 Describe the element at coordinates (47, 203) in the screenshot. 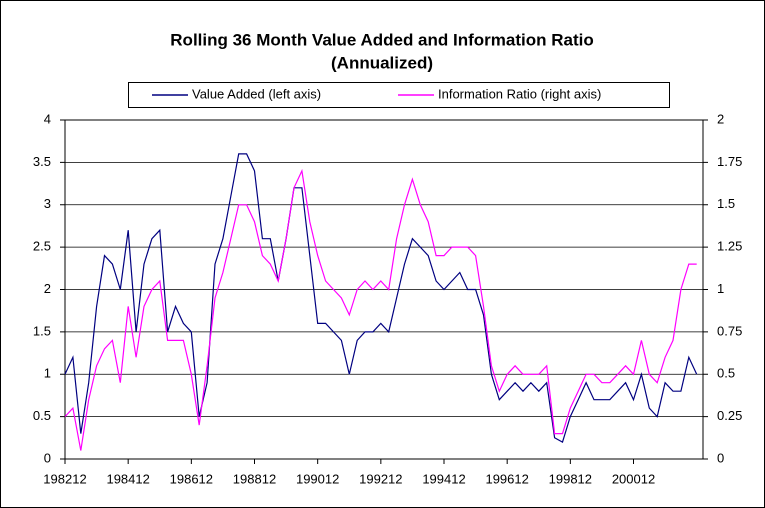

I see `y-tick-label: 3` at that location.